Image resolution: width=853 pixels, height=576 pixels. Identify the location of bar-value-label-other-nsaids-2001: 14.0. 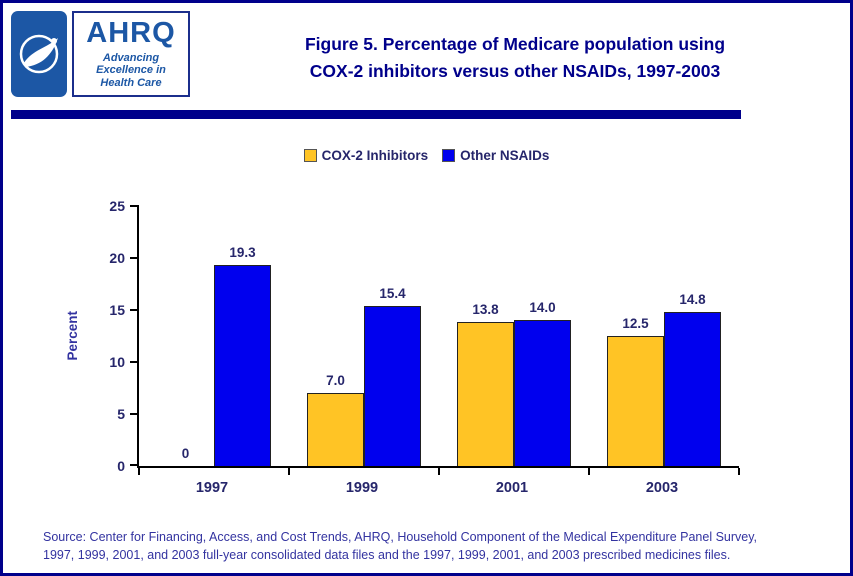
(542, 307).